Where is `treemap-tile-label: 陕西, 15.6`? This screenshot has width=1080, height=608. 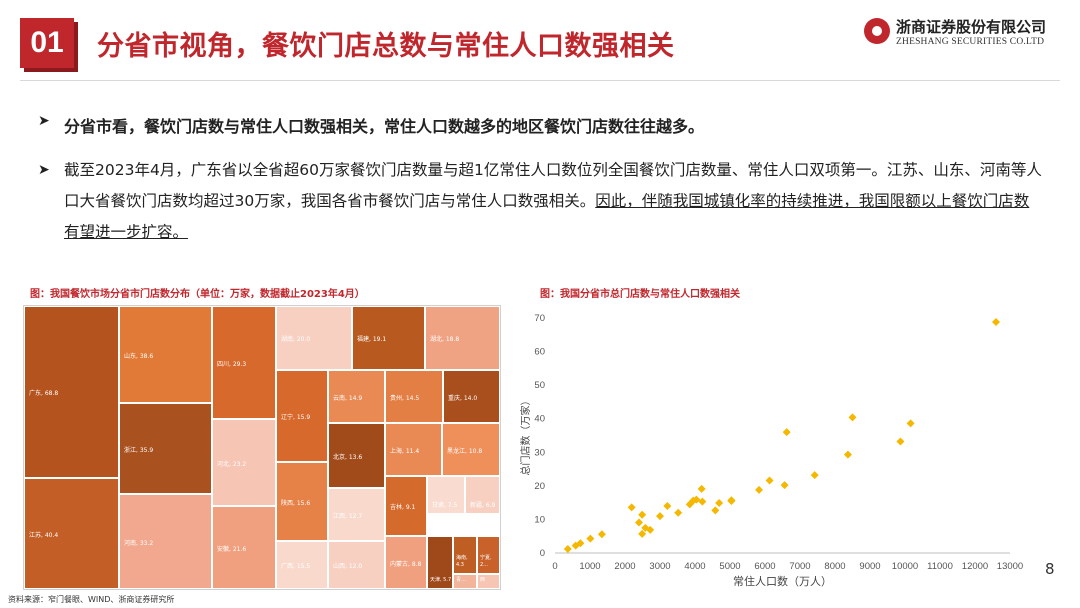 treemap-tile-label: 陕西, 15.6 is located at coordinates (296, 503).